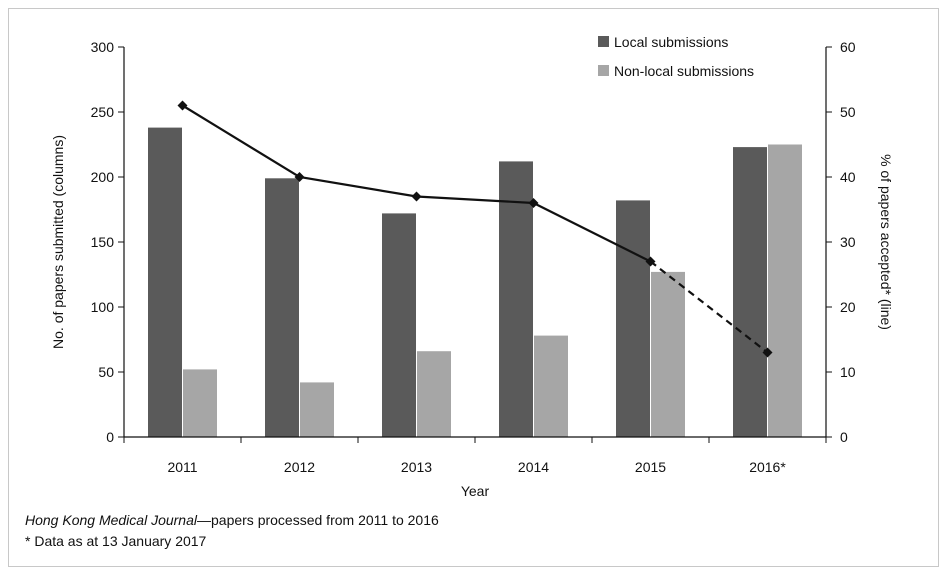 The image size is (947, 579). I want to click on nonlocal-bar-2013, so click(434, 394).